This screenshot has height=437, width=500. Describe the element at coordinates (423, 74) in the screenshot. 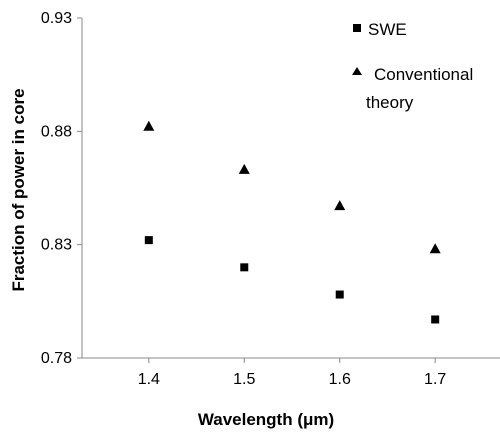

I see `legend-label-conventional-line1: Conventional` at that location.